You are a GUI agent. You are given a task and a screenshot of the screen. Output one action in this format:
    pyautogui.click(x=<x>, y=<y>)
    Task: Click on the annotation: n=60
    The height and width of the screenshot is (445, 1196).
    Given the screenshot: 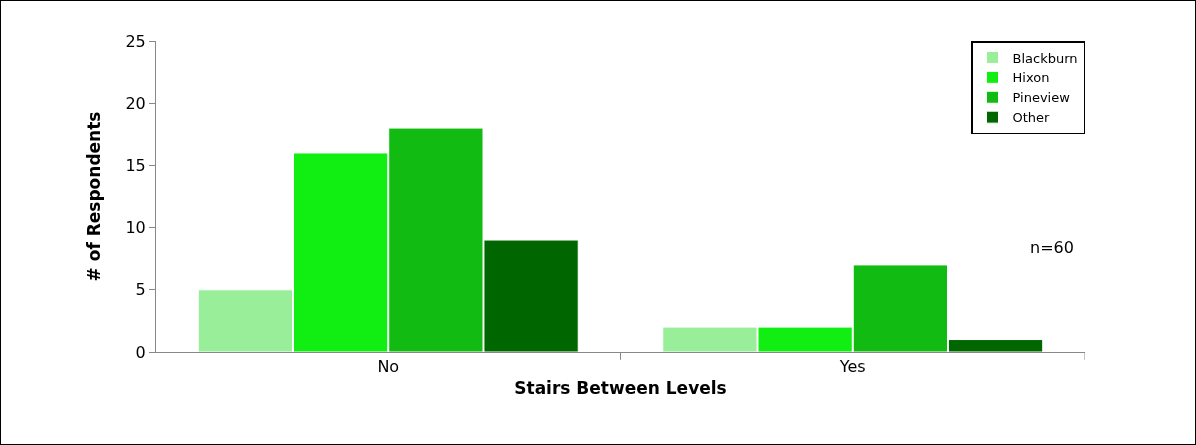 What is the action you would take?
    pyautogui.click(x=1052, y=247)
    